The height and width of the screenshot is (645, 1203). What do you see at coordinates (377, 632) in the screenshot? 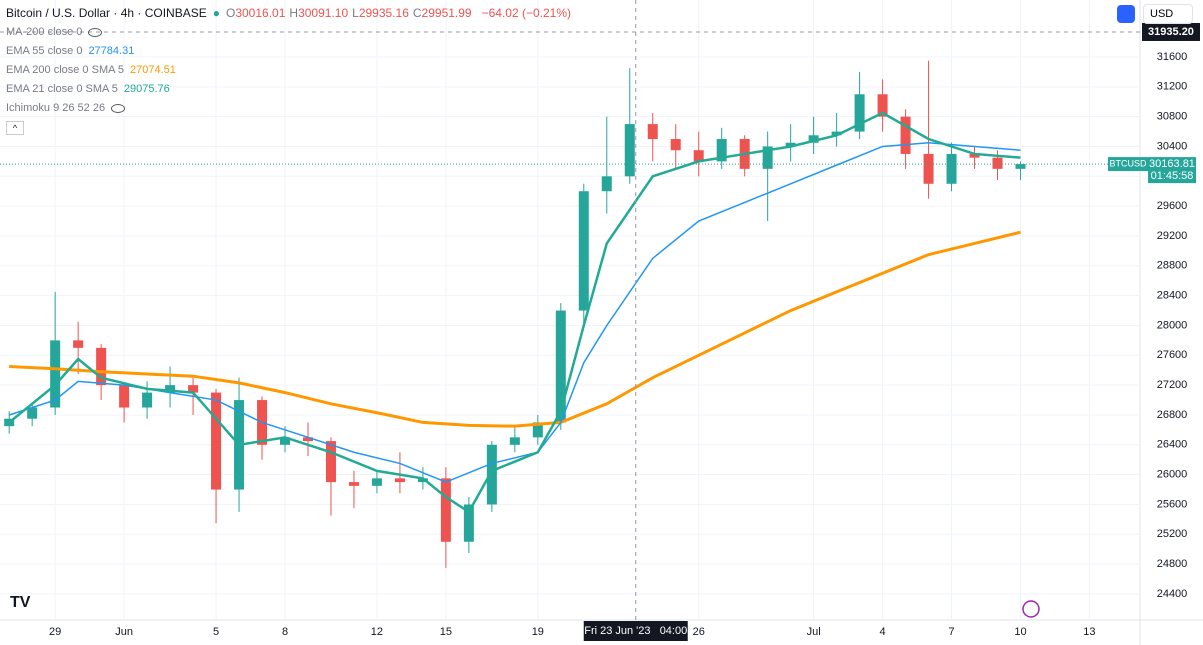
I see `x-tick-label: 12` at bounding box center [377, 632].